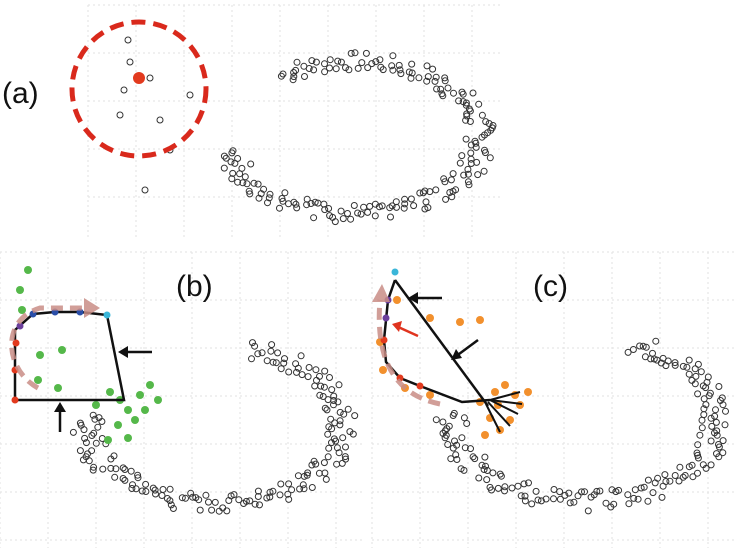 This screenshot has height=553, width=734. I want to click on fan-line, so click(504, 407).